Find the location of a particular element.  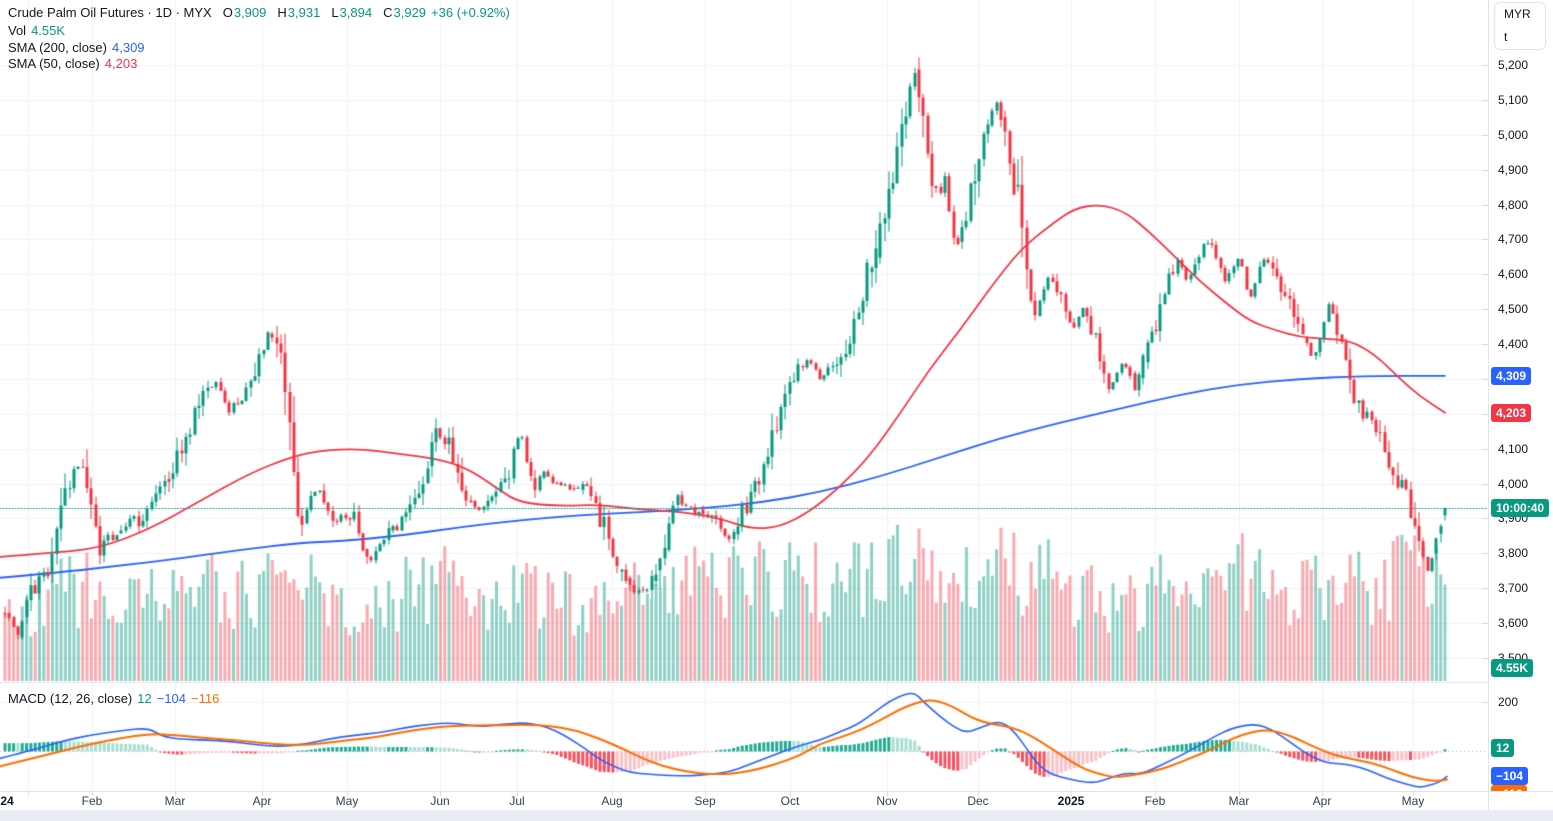

high-value: 3,931 is located at coordinates (304, 12).